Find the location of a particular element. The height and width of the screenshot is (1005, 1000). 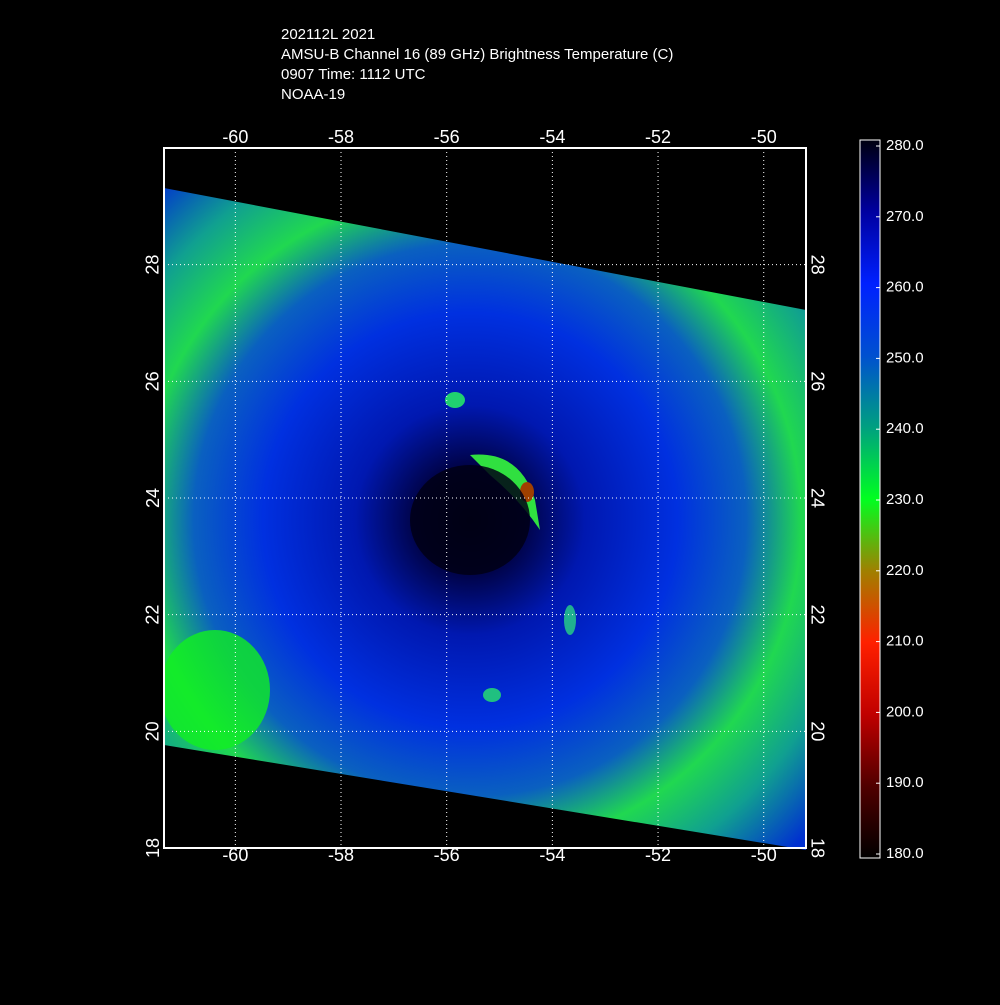

colorbar-label: 190.0 is located at coordinates (905, 782).